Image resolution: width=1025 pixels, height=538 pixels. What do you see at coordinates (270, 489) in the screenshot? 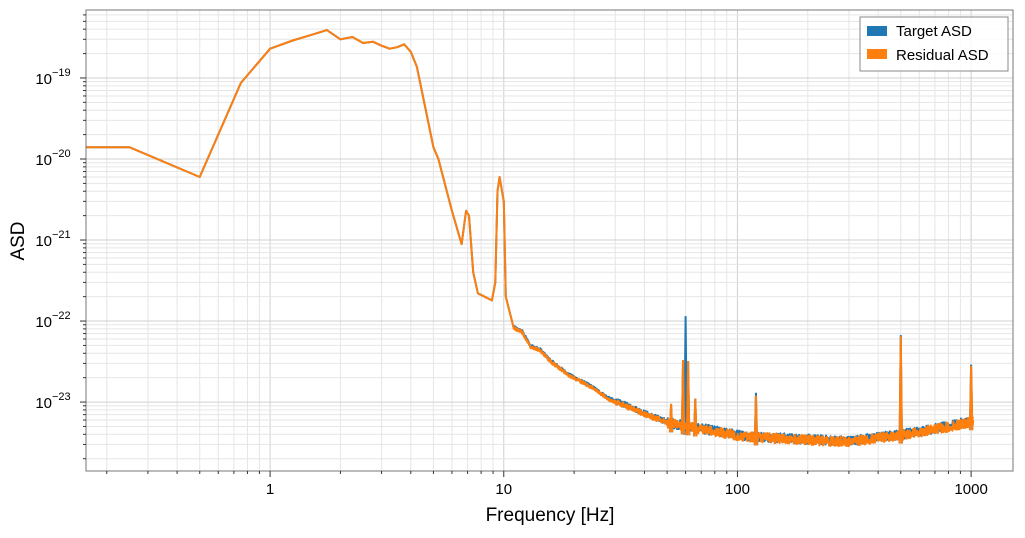
I see `x-tick-label: 1` at bounding box center [270, 489].